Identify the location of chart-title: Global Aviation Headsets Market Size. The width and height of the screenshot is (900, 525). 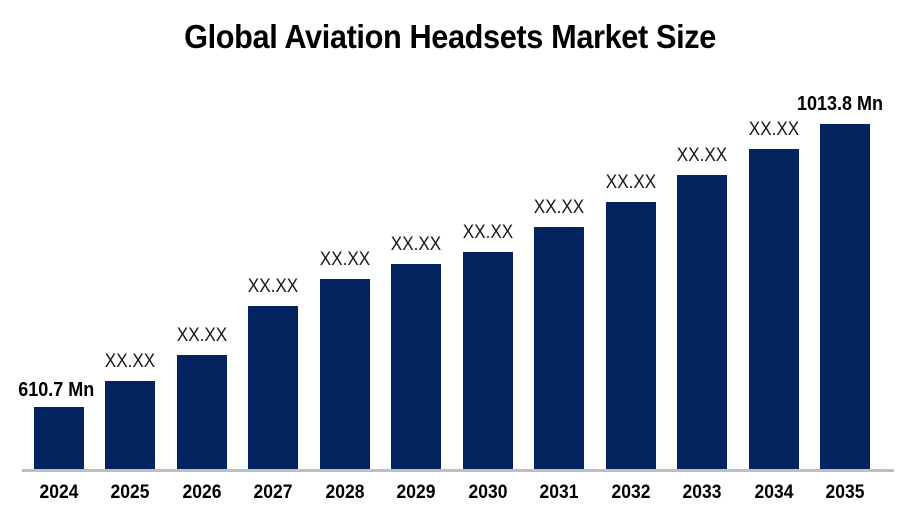
(450, 36).